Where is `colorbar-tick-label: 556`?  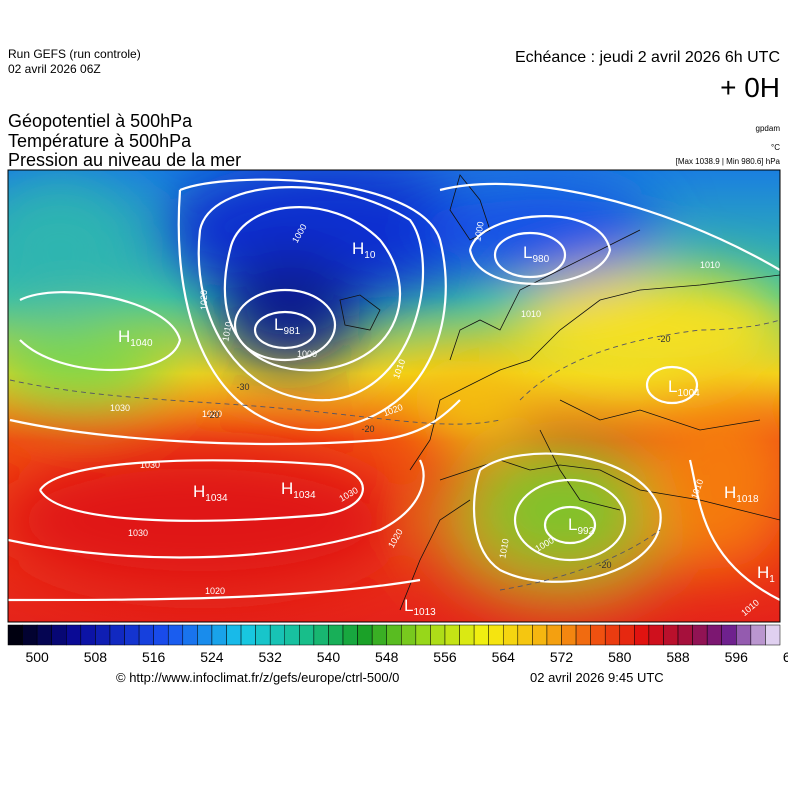
colorbar-tick-label: 556 is located at coordinates (445, 657).